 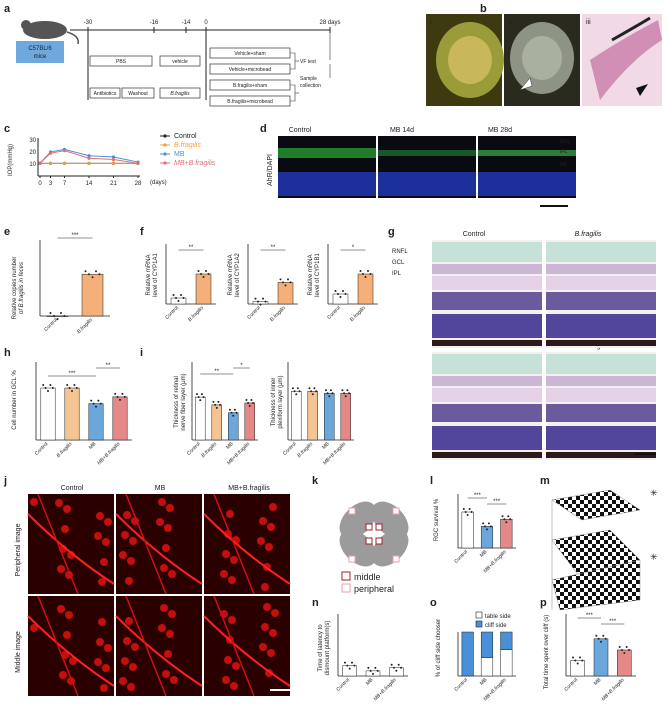 What do you see at coordinates (281, 401) in the screenshot?
I see `i2-ylabel-2: plexiform layer (μm)` at bounding box center [281, 401].